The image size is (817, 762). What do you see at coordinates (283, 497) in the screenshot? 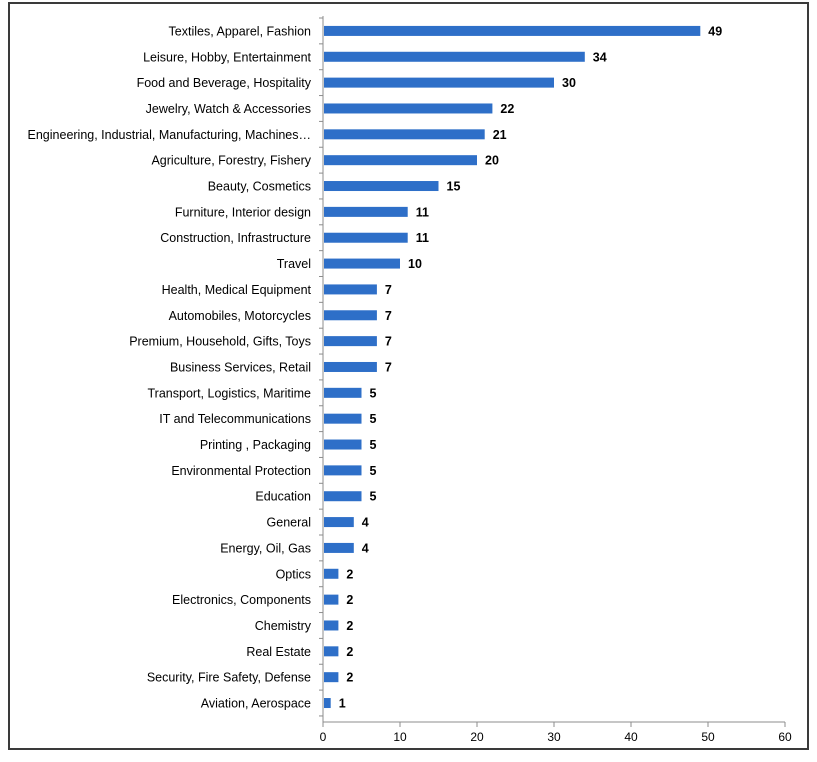
I see `category-label: Education` at bounding box center [283, 497].